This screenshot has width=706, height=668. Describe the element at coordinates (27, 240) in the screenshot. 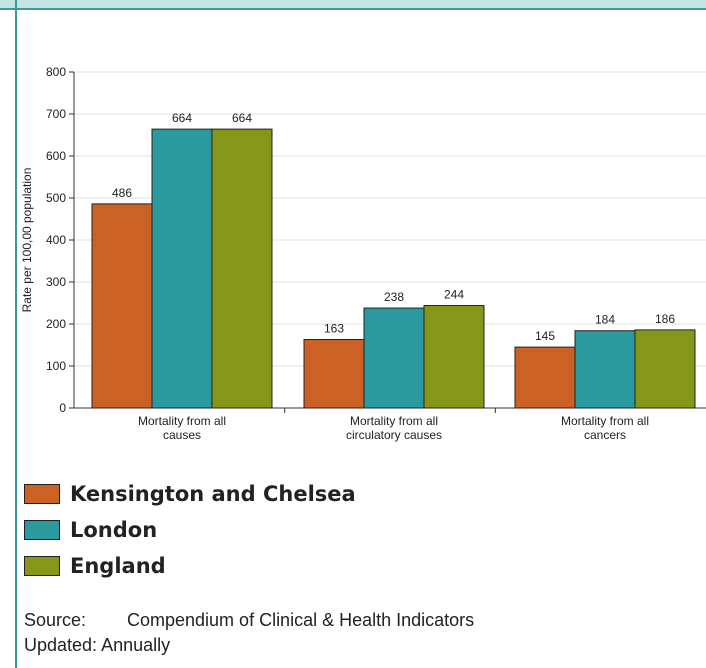

I see `y-axis-label: Rate per 100,00 population` at that location.